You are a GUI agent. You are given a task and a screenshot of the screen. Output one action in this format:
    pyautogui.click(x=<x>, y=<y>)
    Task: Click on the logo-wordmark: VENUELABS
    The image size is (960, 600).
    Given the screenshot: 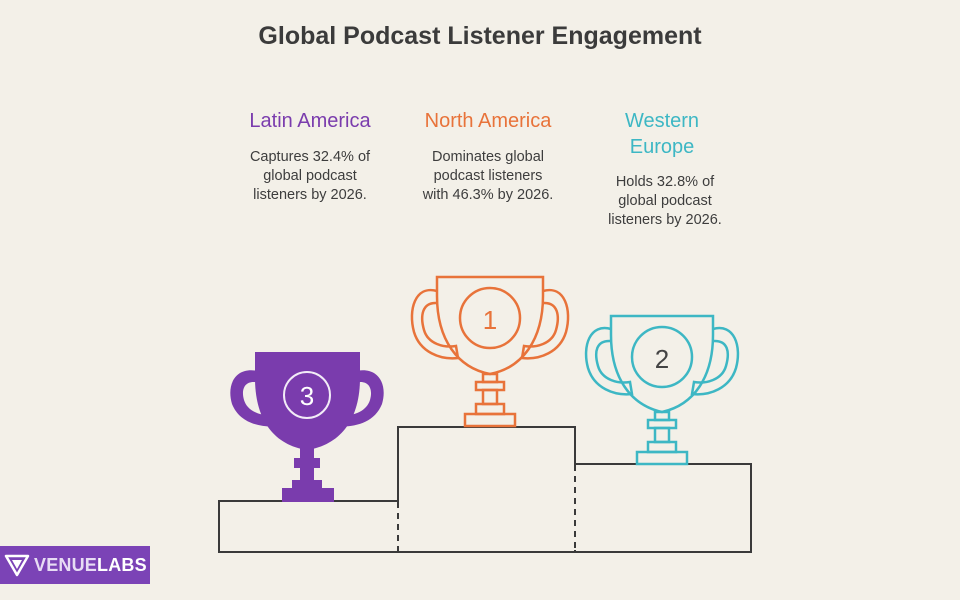 What is the action you would take?
    pyautogui.click(x=90, y=565)
    